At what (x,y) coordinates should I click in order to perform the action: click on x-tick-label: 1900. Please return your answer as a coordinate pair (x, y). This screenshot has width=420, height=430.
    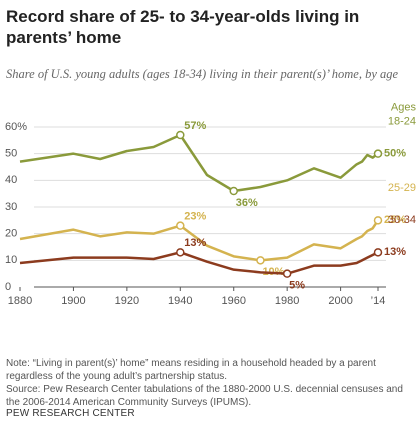
    Looking at the image, I should click on (73, 301).